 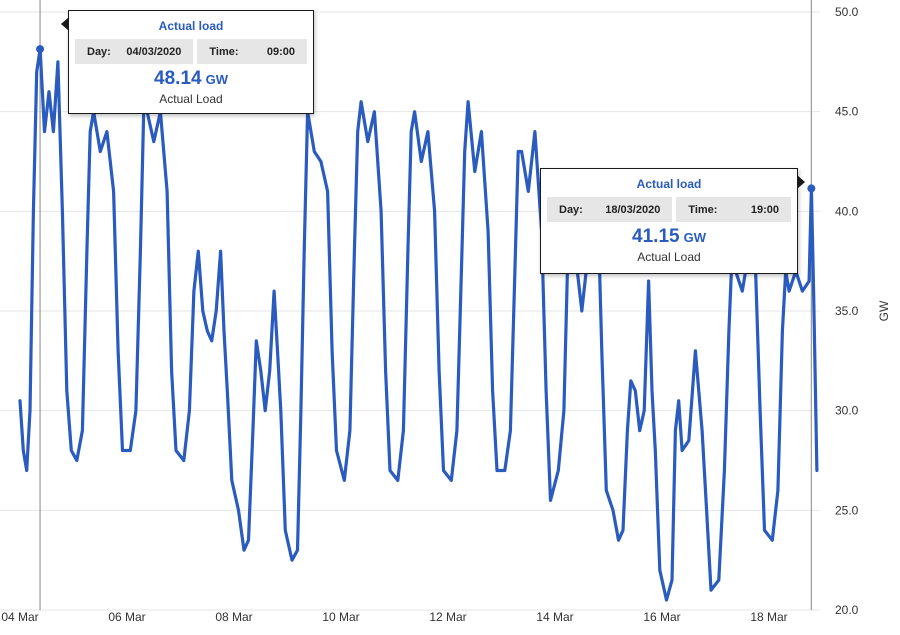 I want to click on y-tick-label: 35.0, so click(x=847, y=311).